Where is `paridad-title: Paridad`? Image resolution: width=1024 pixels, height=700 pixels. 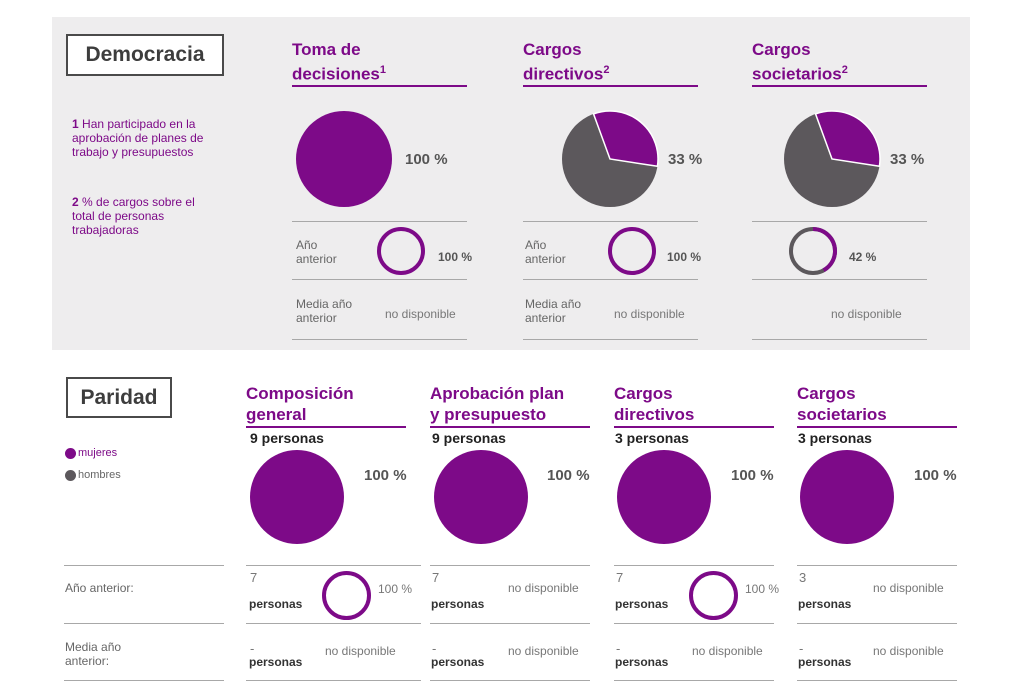 paridad-title: Paridad is located at coordinates (119, 397).